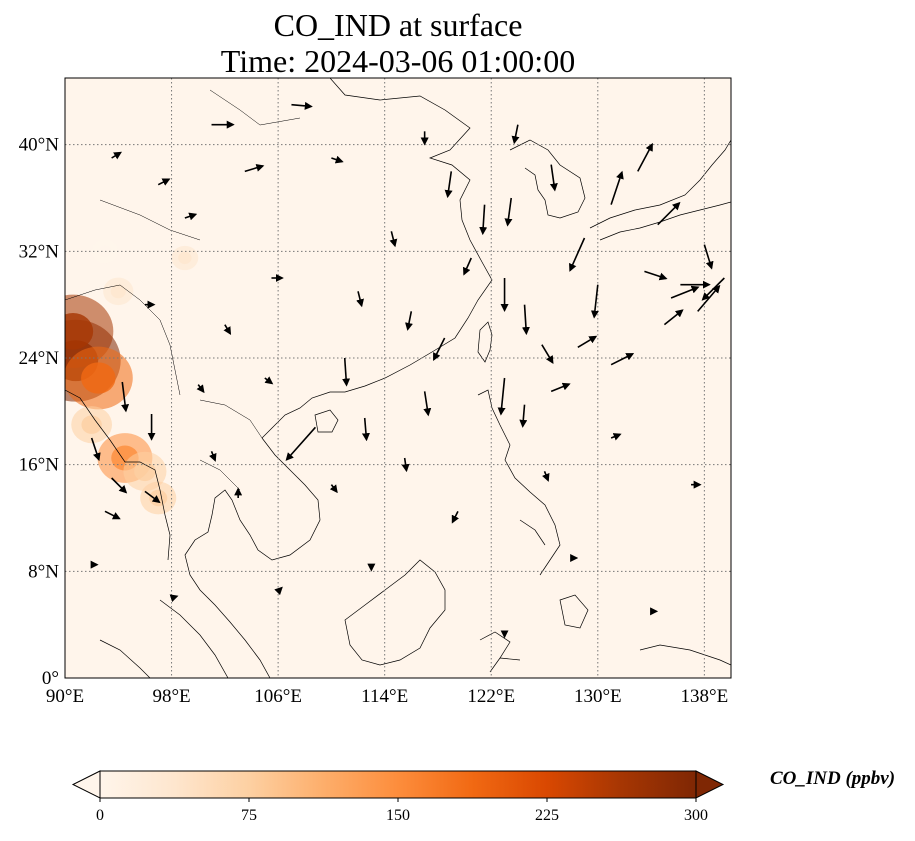 The height and width of the screenshot is (841, 915). What do you see at coordinates (39, 251) in the screenshot?
I see `lat-tick-label: 32°N` at bounding box center [39, 251].